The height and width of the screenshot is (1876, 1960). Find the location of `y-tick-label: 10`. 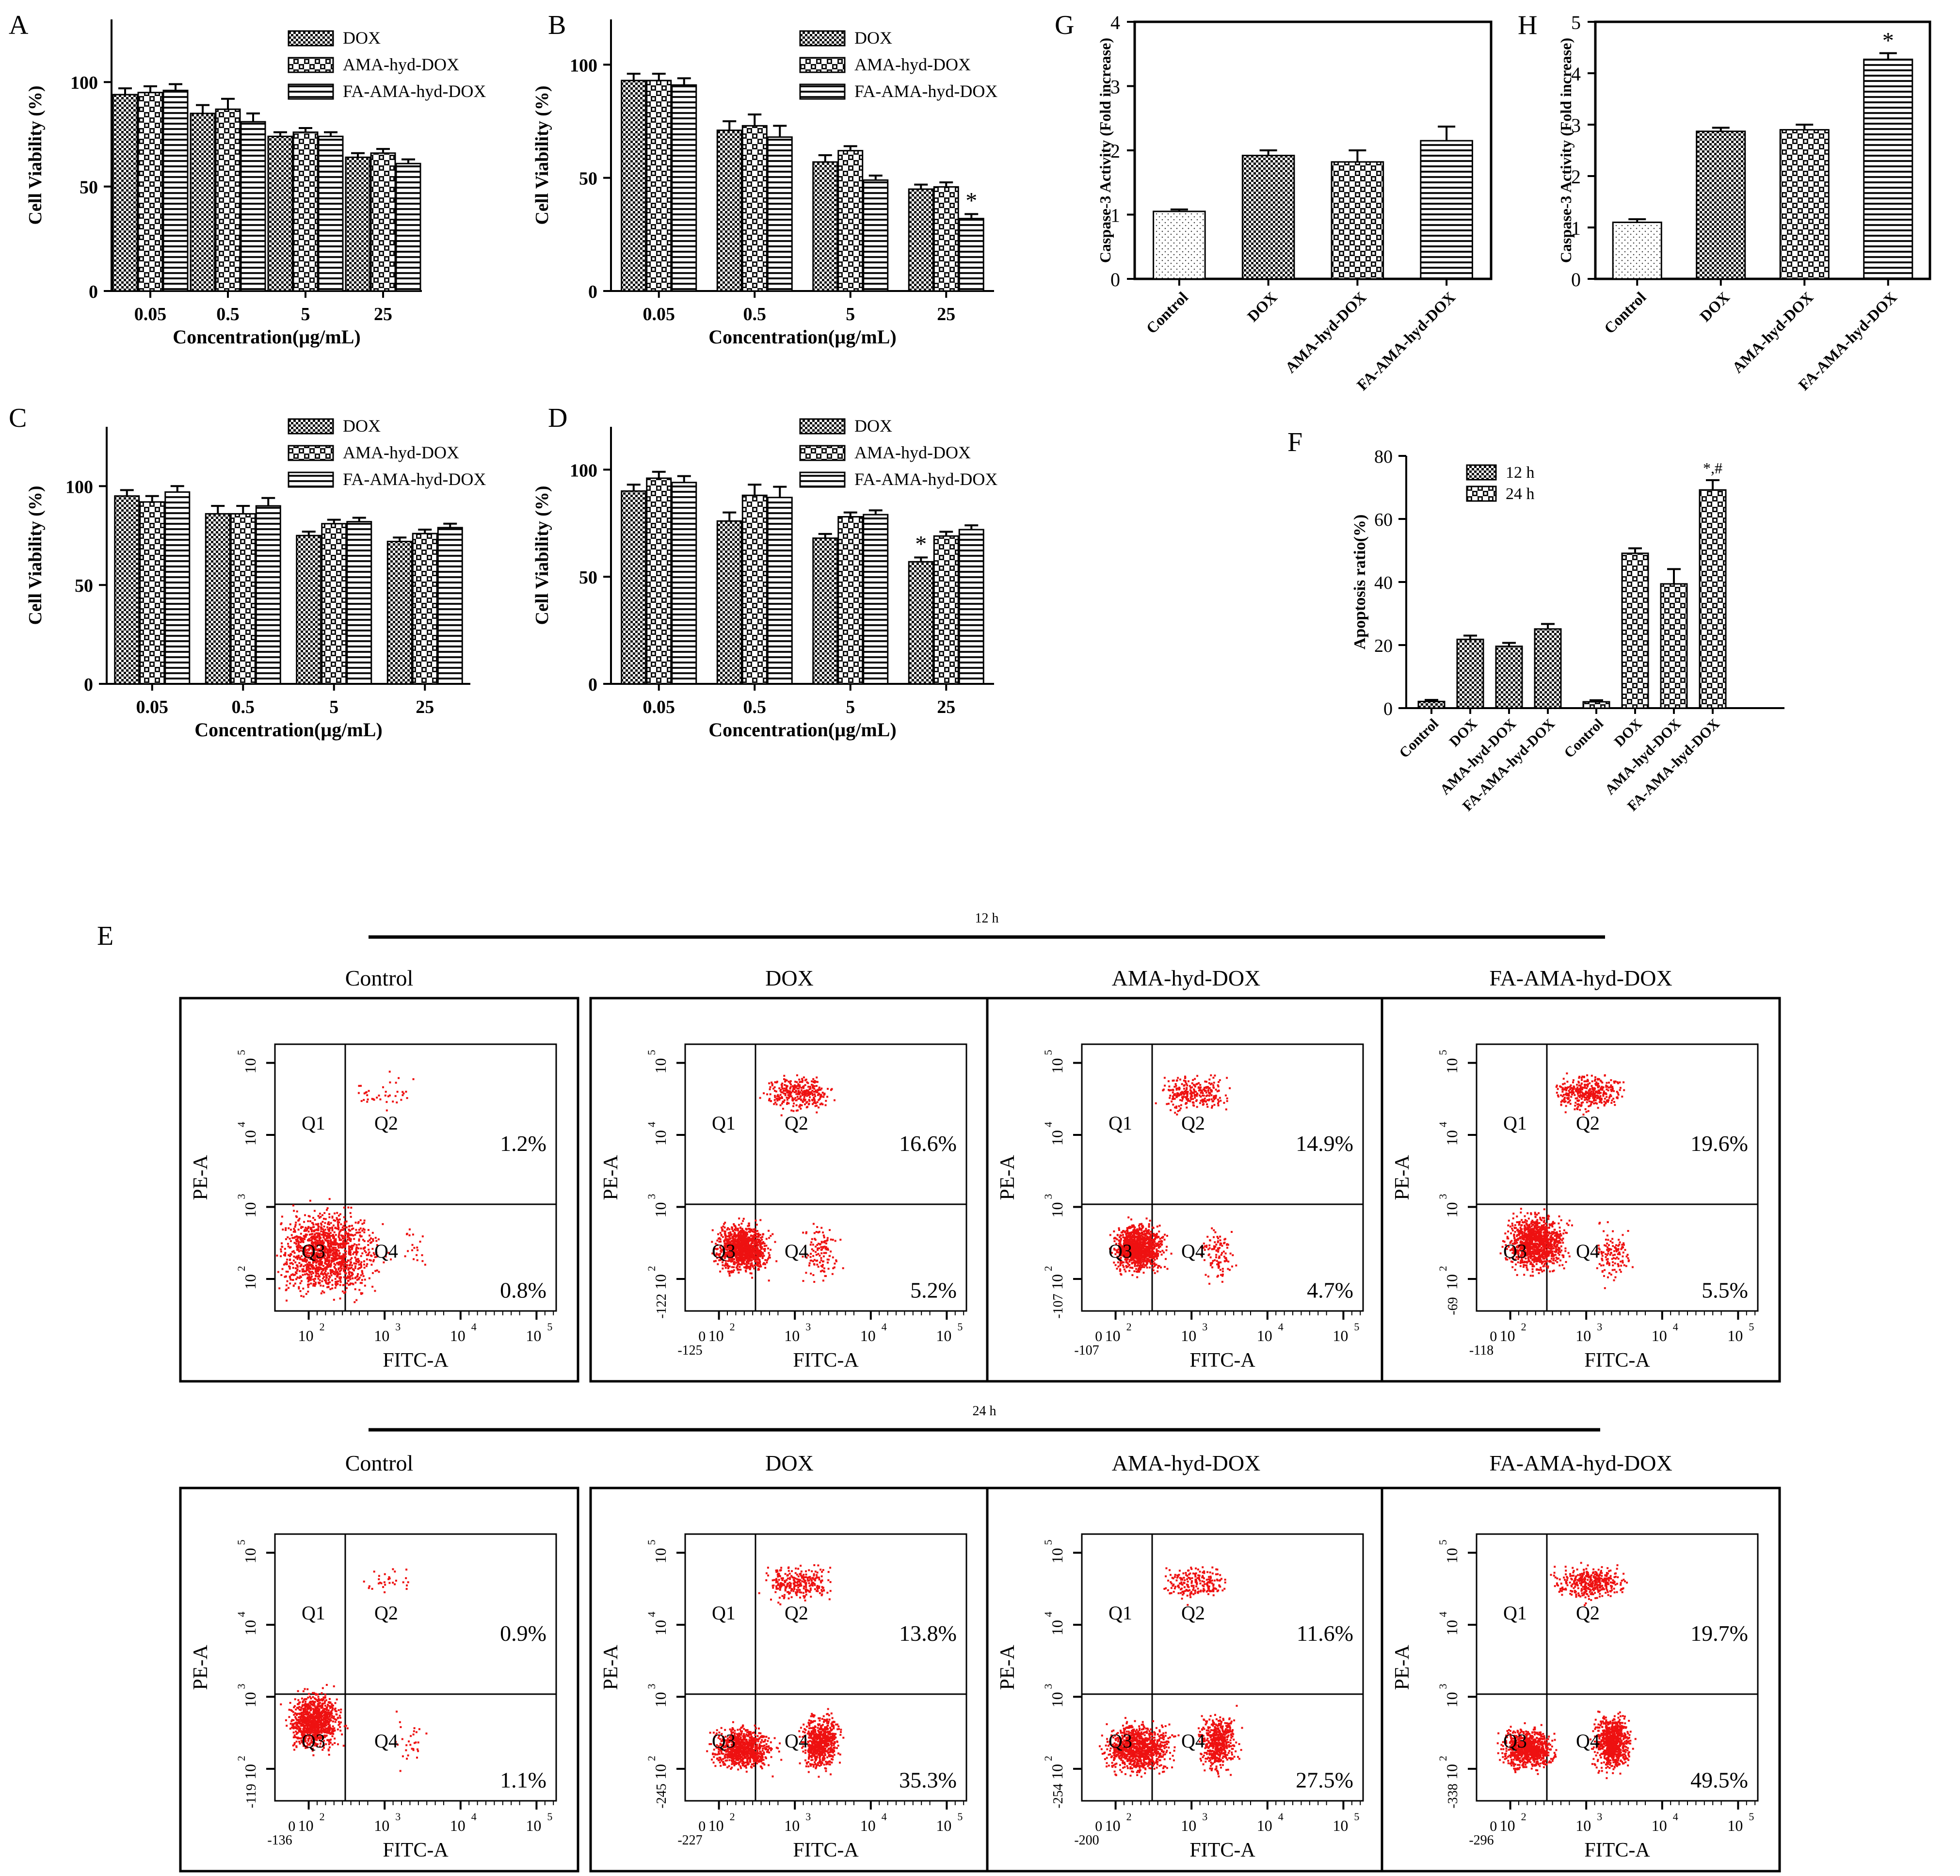

y-tick-label: 10 is located at coordinates (660, 1210).